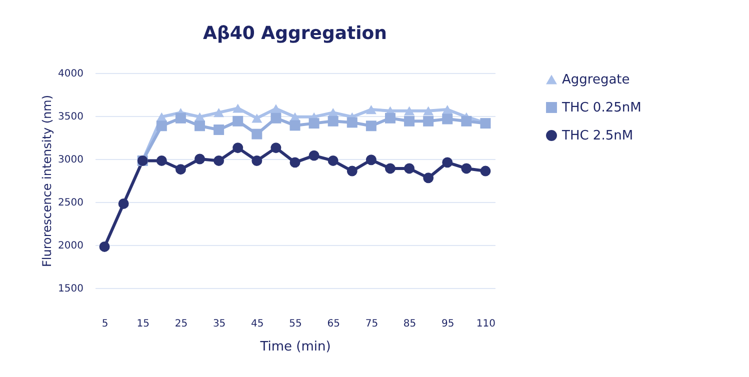  I want to click on y-tick-label: 3500, so click(71, 117).